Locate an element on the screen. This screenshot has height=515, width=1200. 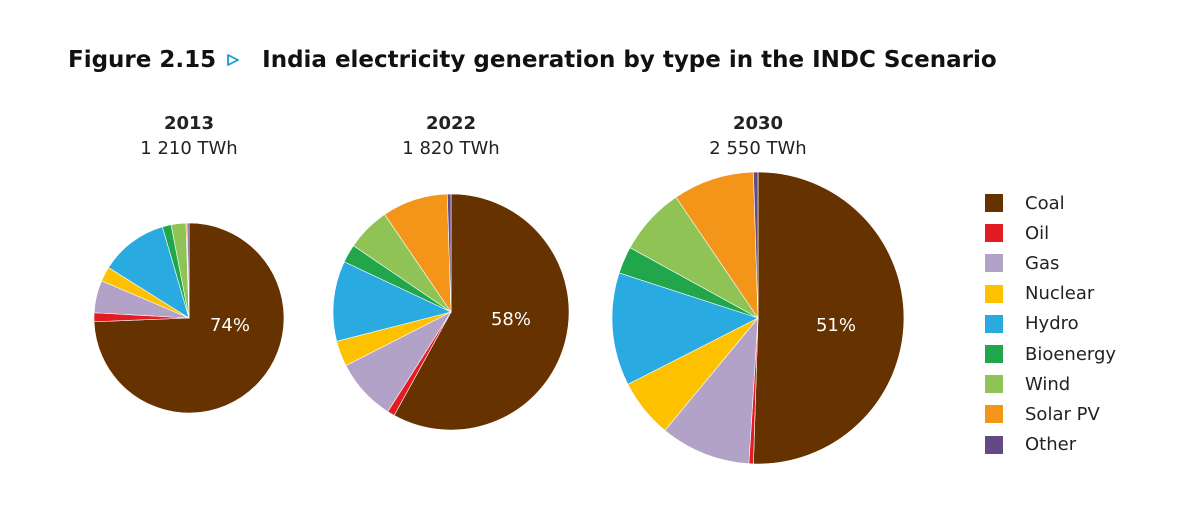
pie-2013 is located at coordinates (189, 318).